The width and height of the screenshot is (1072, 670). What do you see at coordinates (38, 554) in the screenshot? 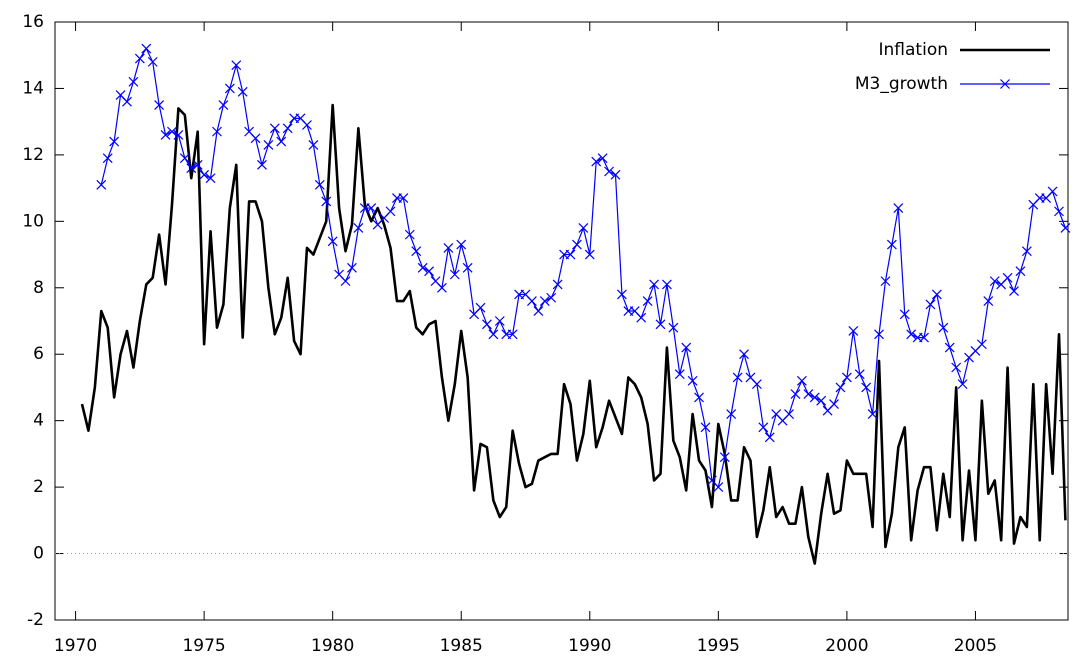
I see `y-tick-label: 0` at bounding box center [38, 554].